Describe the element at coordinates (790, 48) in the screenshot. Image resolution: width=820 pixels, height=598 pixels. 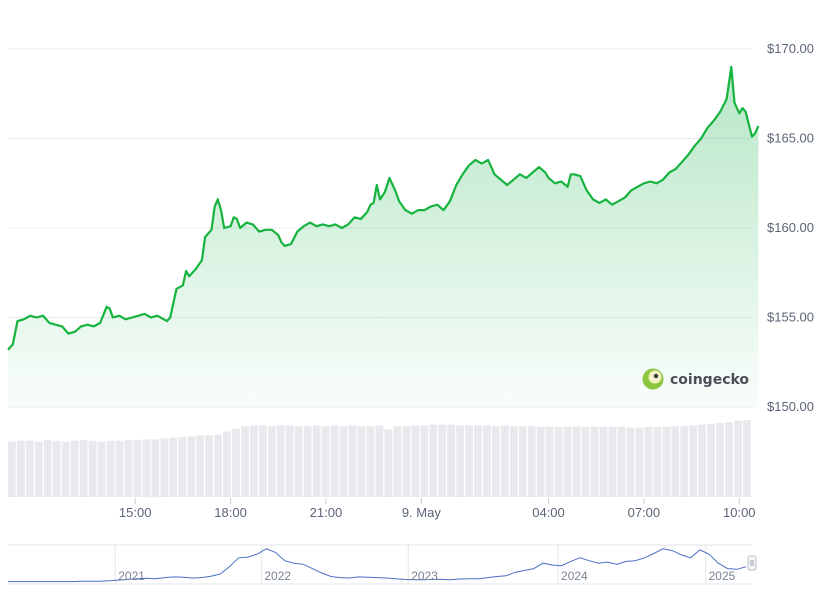
I see `y-tick-label: $170.00` at that location.